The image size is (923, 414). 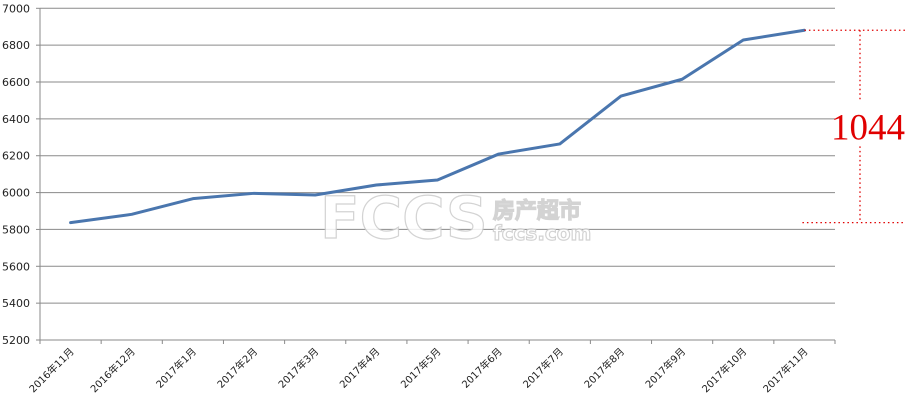 I want to click on x-tick-label: 2017年10月, so click(x=724, y=370).